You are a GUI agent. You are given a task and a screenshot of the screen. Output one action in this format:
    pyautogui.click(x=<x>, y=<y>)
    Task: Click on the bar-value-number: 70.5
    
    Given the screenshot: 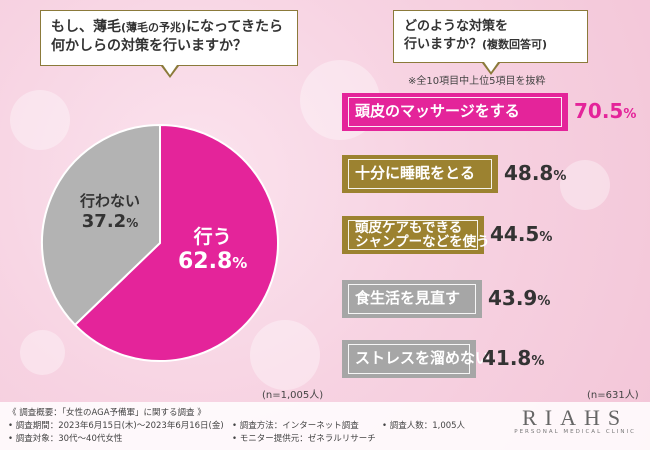 What is the action you would take?
    pyautogui.click(x=599, y=111)
    